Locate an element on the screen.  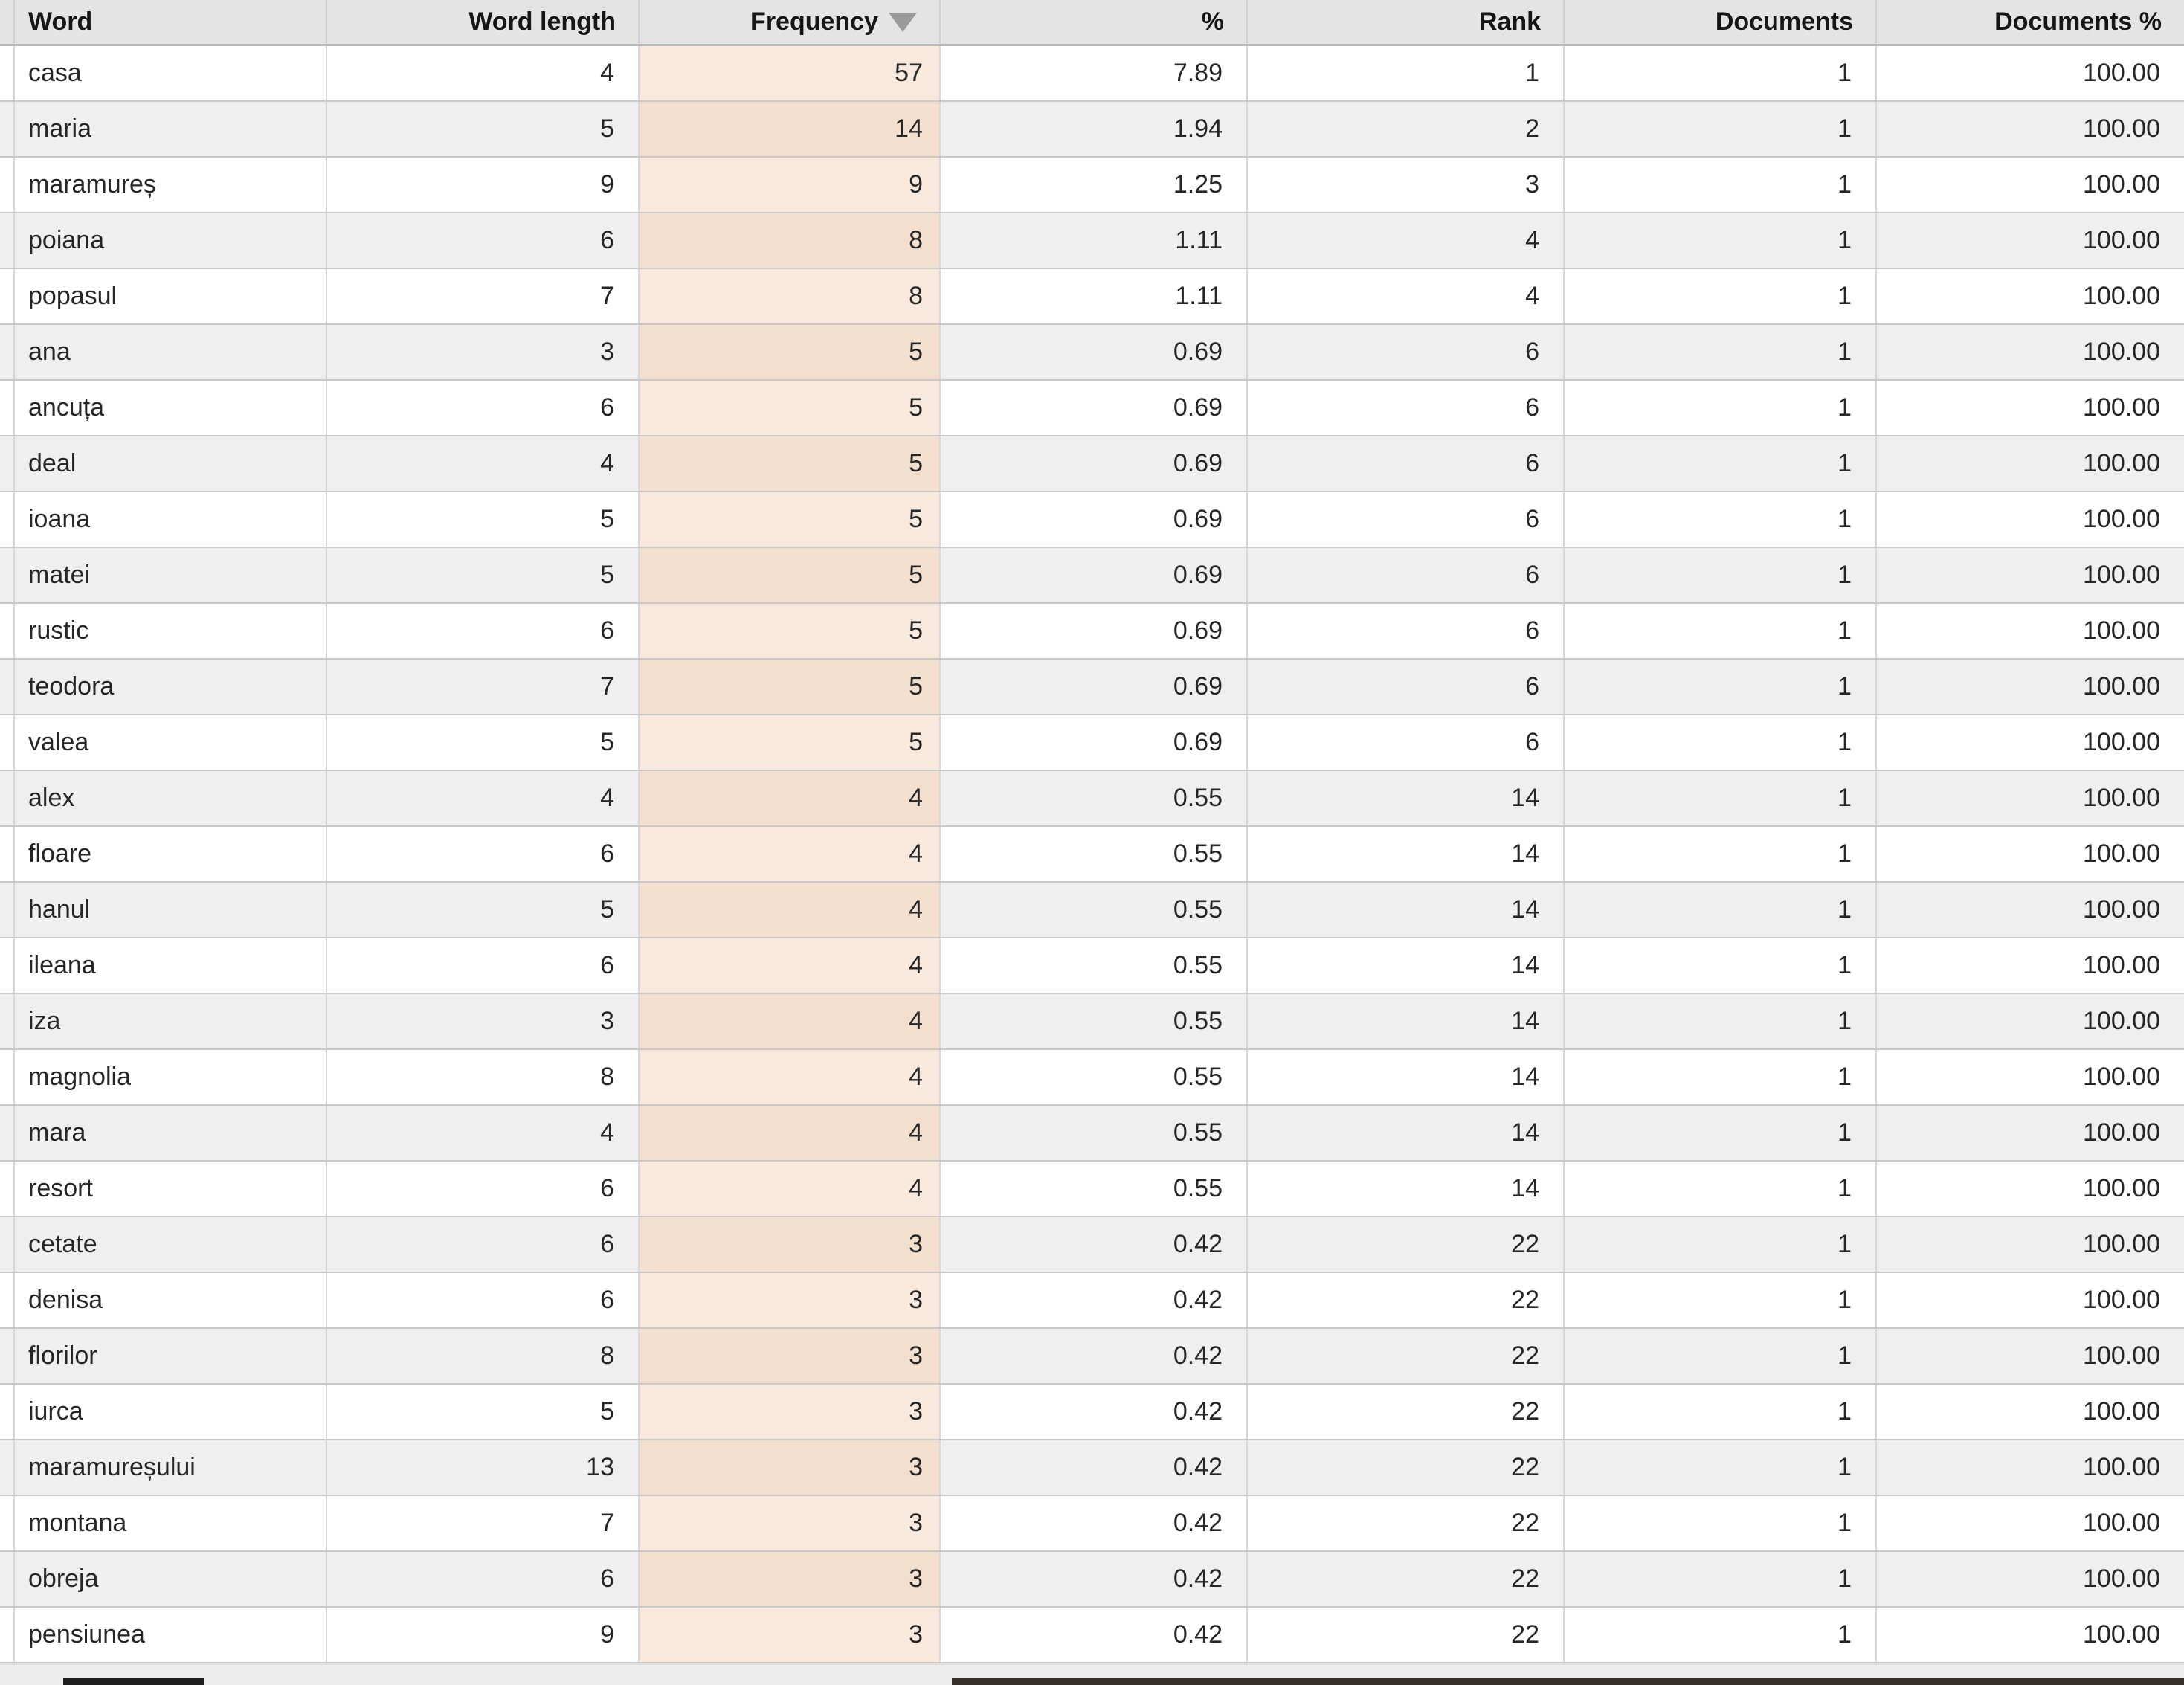
cell-word: mara is located at coordinates (171, 1133).